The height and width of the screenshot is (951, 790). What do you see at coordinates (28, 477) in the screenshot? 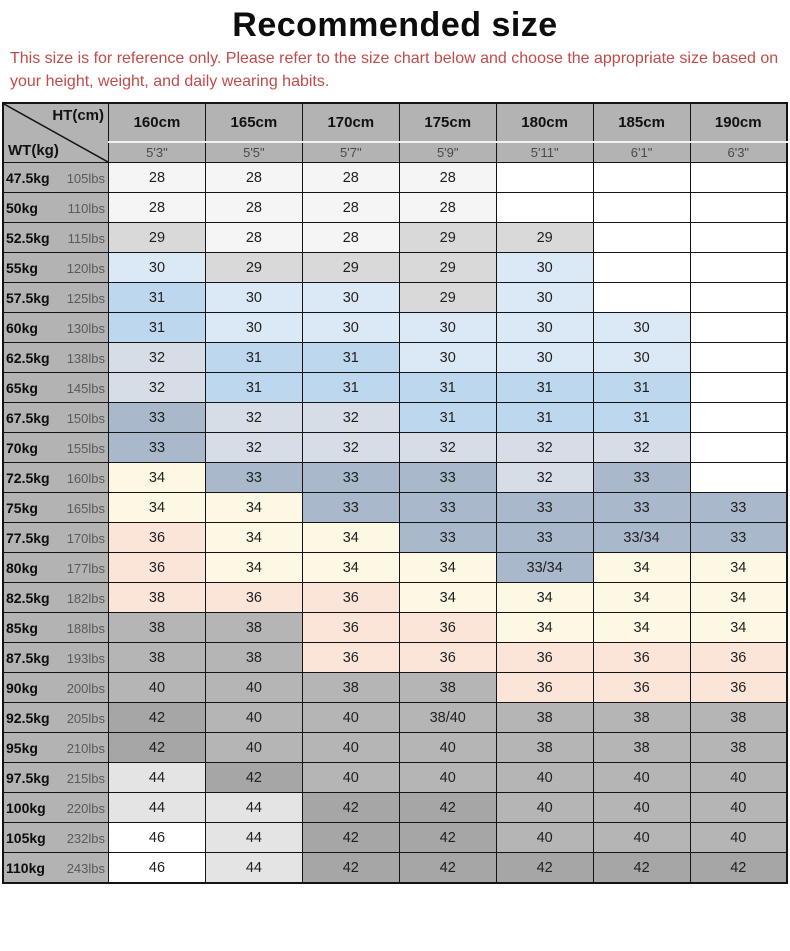
I see `row-kg-label: 72.5kg` at bounding box center [28, 477].